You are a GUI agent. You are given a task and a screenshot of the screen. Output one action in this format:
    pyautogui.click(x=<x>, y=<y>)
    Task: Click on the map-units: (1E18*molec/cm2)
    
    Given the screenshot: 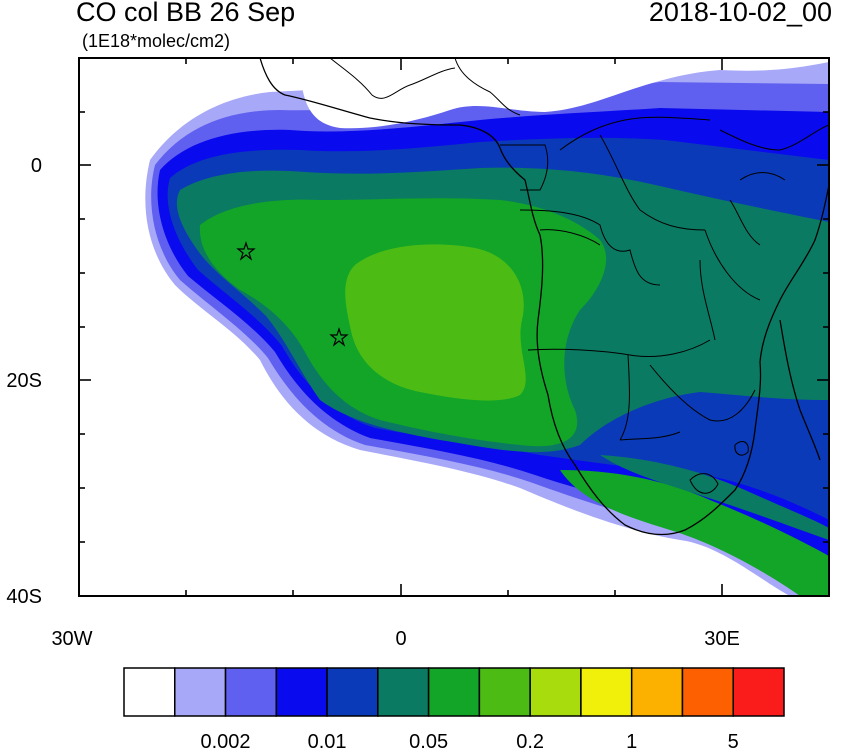 What is the action you would take?
    pyautogui.click(x=156, y=41)
    